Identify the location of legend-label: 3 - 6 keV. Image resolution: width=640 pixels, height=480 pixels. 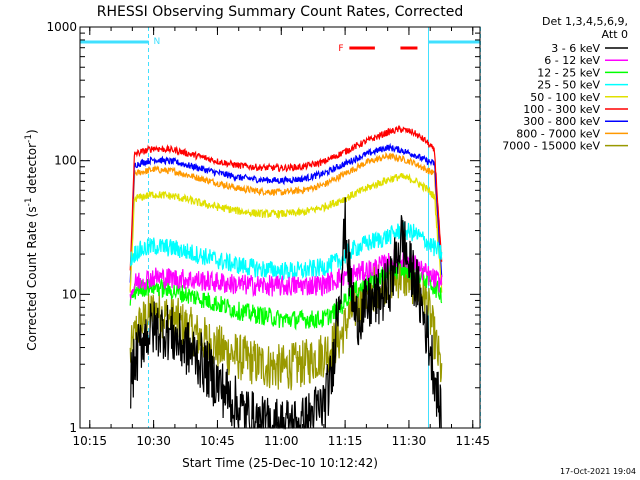
(575, 48).